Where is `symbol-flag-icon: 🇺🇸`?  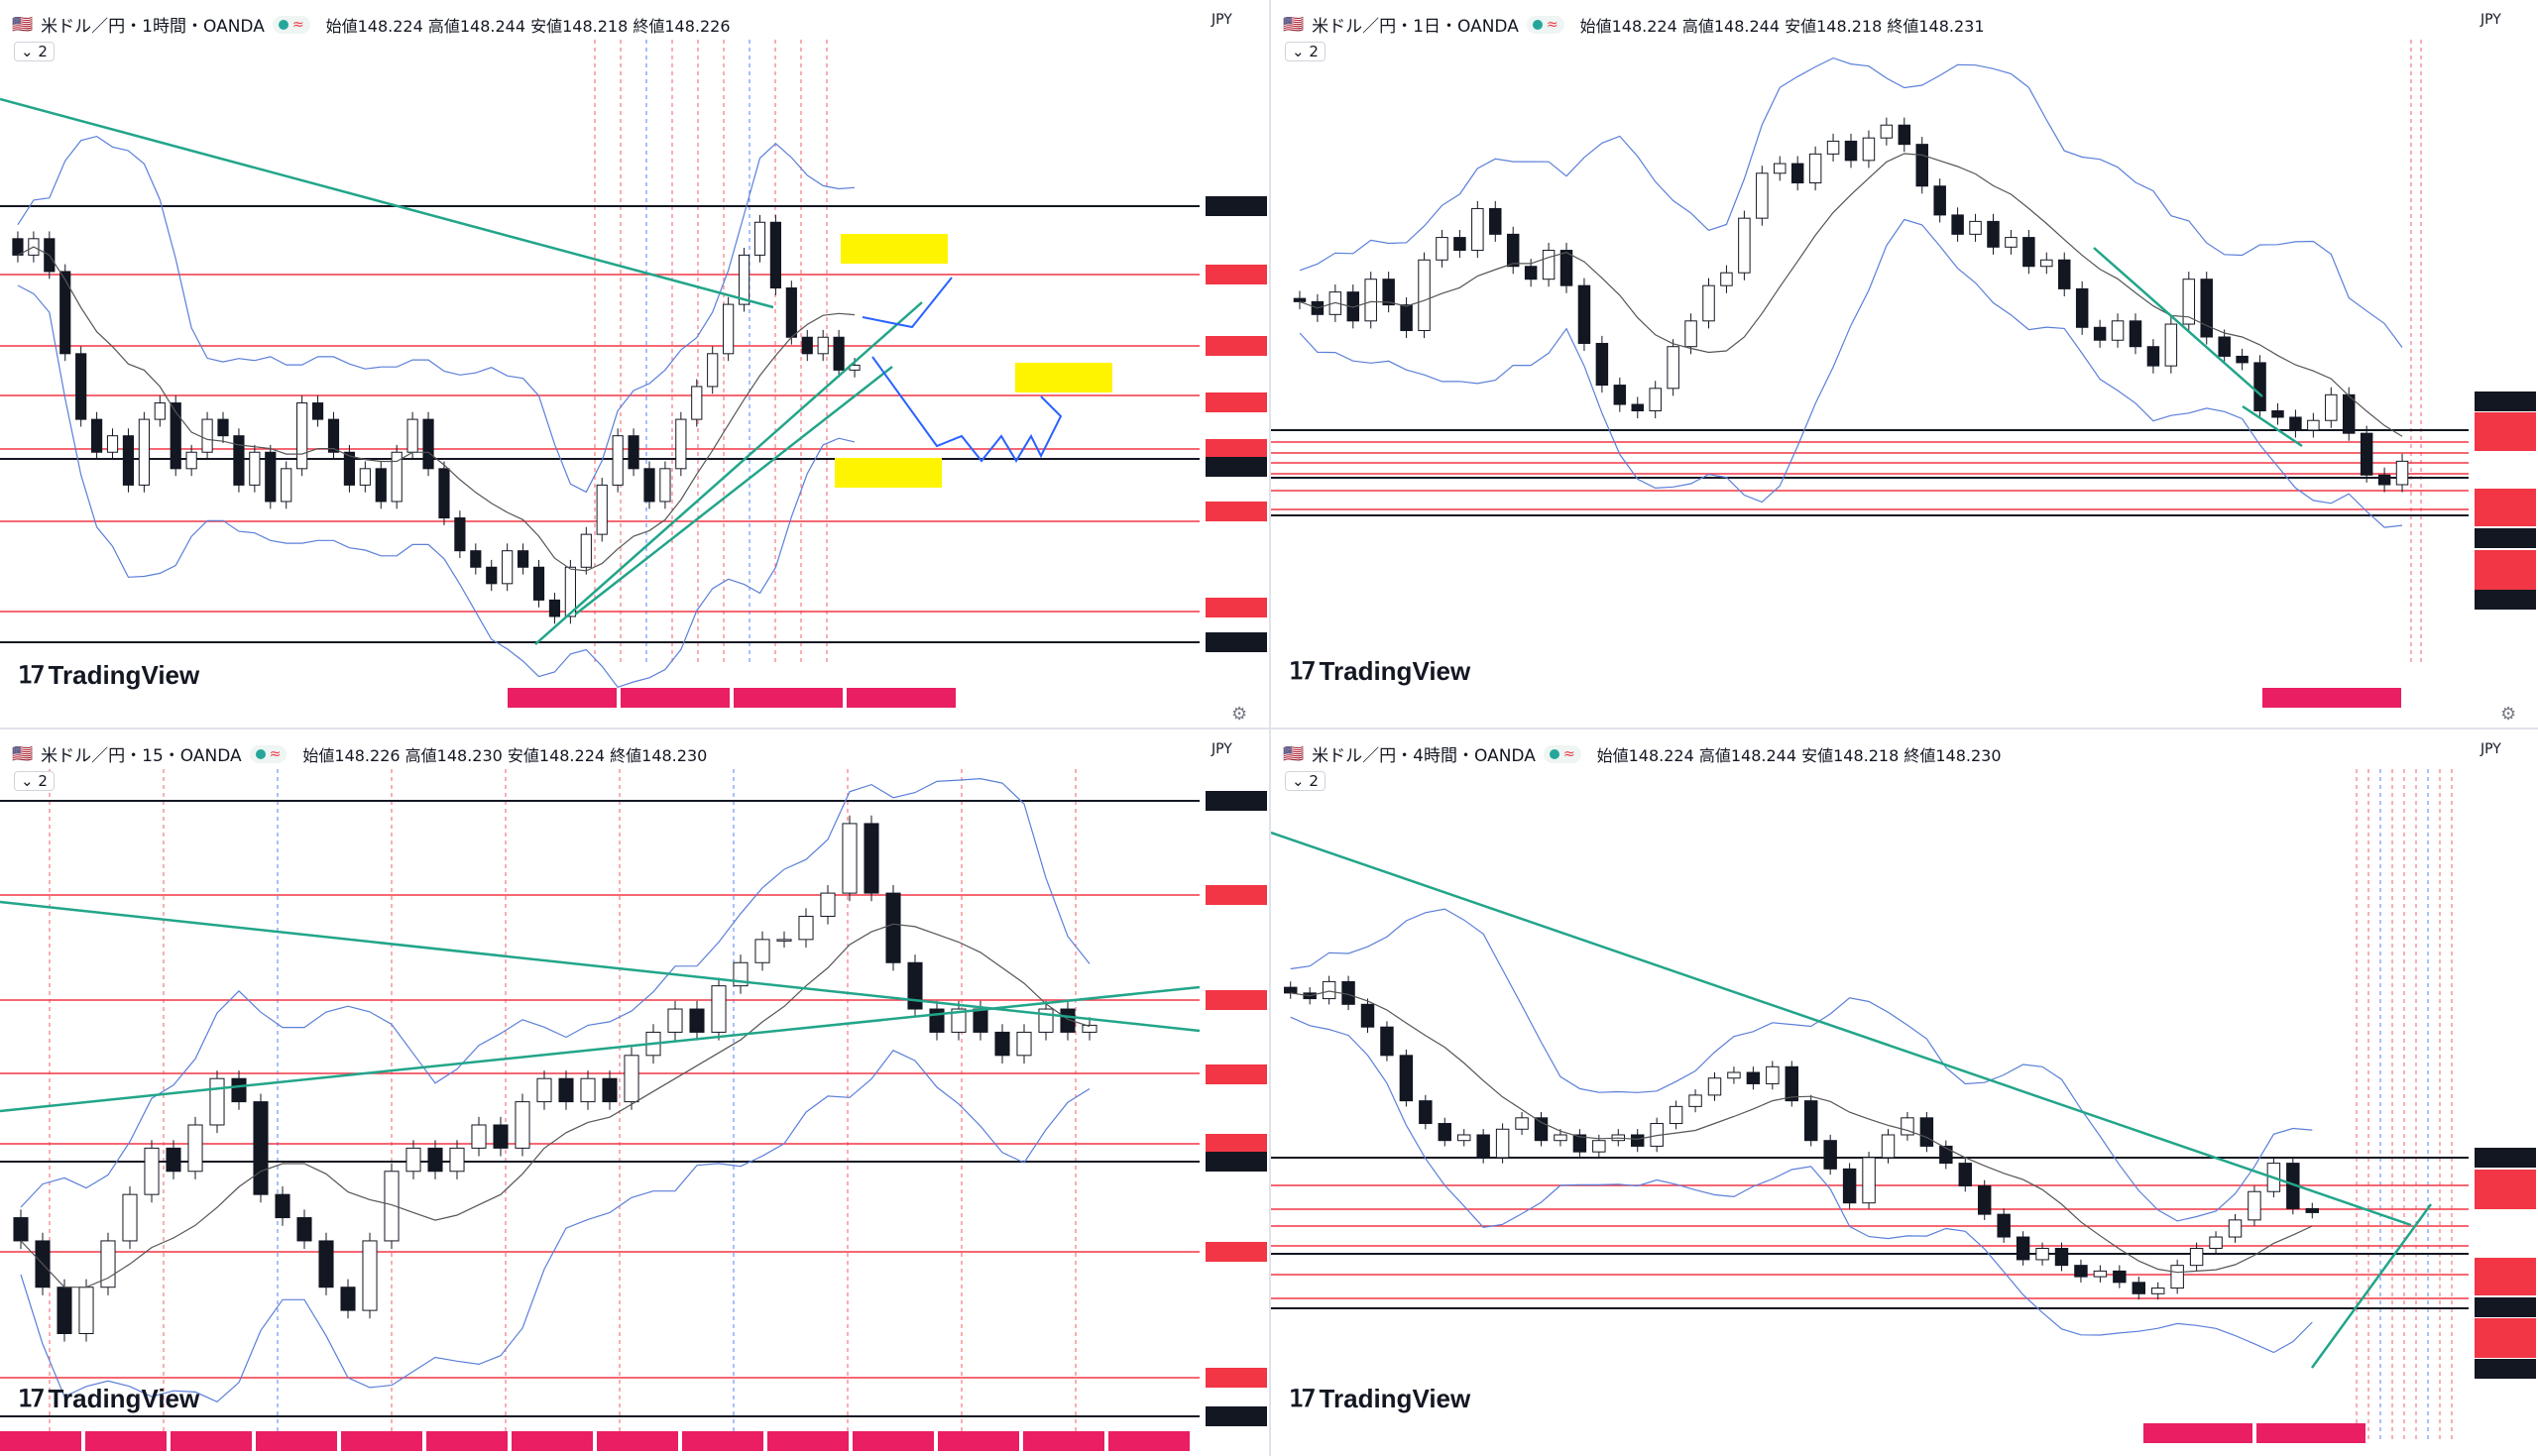
symbol-flag-icon: 🇺🇸 is located at coordinates (1294, 24).